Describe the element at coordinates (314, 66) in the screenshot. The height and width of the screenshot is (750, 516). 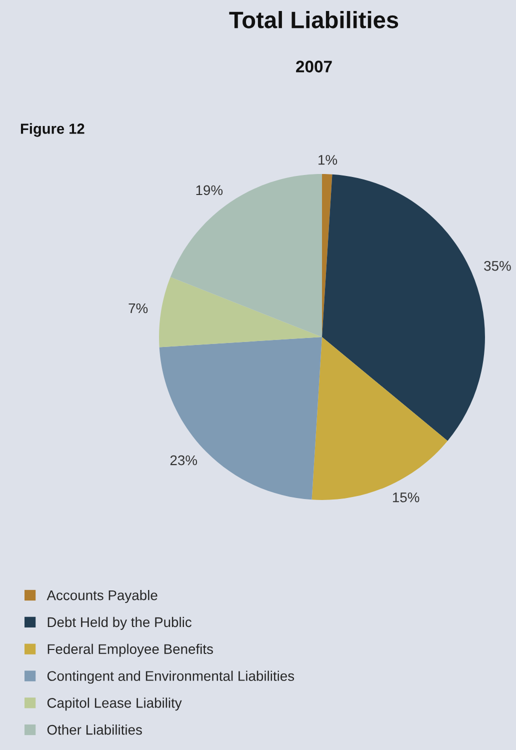
I see `chart-subtitle: 2007` at that location.